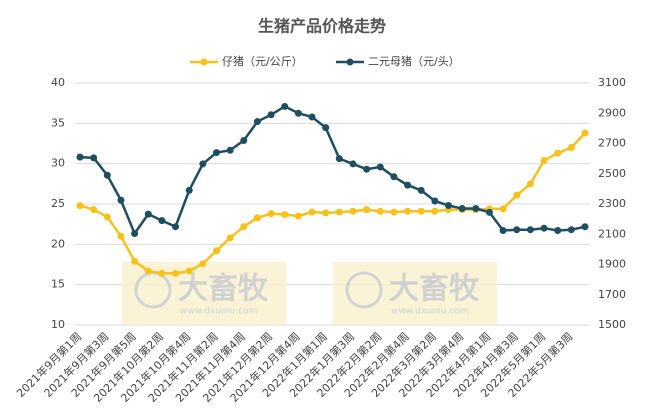 Image resolution: width=645 pixels, height=418 pixels. I want to click on legend-marker, so click(350, 62).